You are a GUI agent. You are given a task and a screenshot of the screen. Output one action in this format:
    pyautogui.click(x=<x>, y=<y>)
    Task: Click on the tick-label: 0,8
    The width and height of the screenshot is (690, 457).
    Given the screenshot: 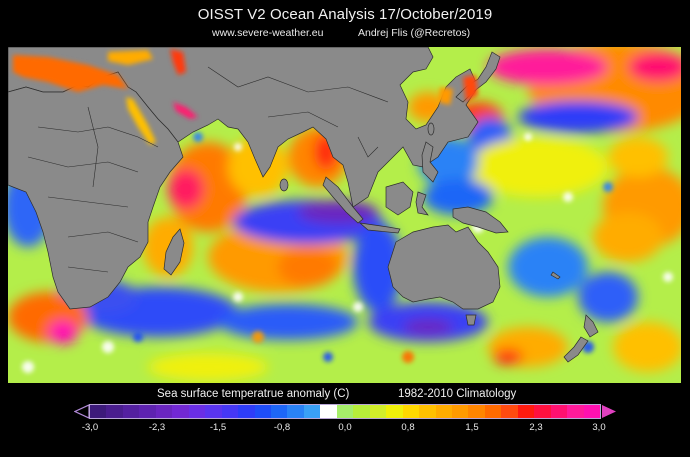 What is the action you would take?
    pyautogui.click(x=408, y=427)
    